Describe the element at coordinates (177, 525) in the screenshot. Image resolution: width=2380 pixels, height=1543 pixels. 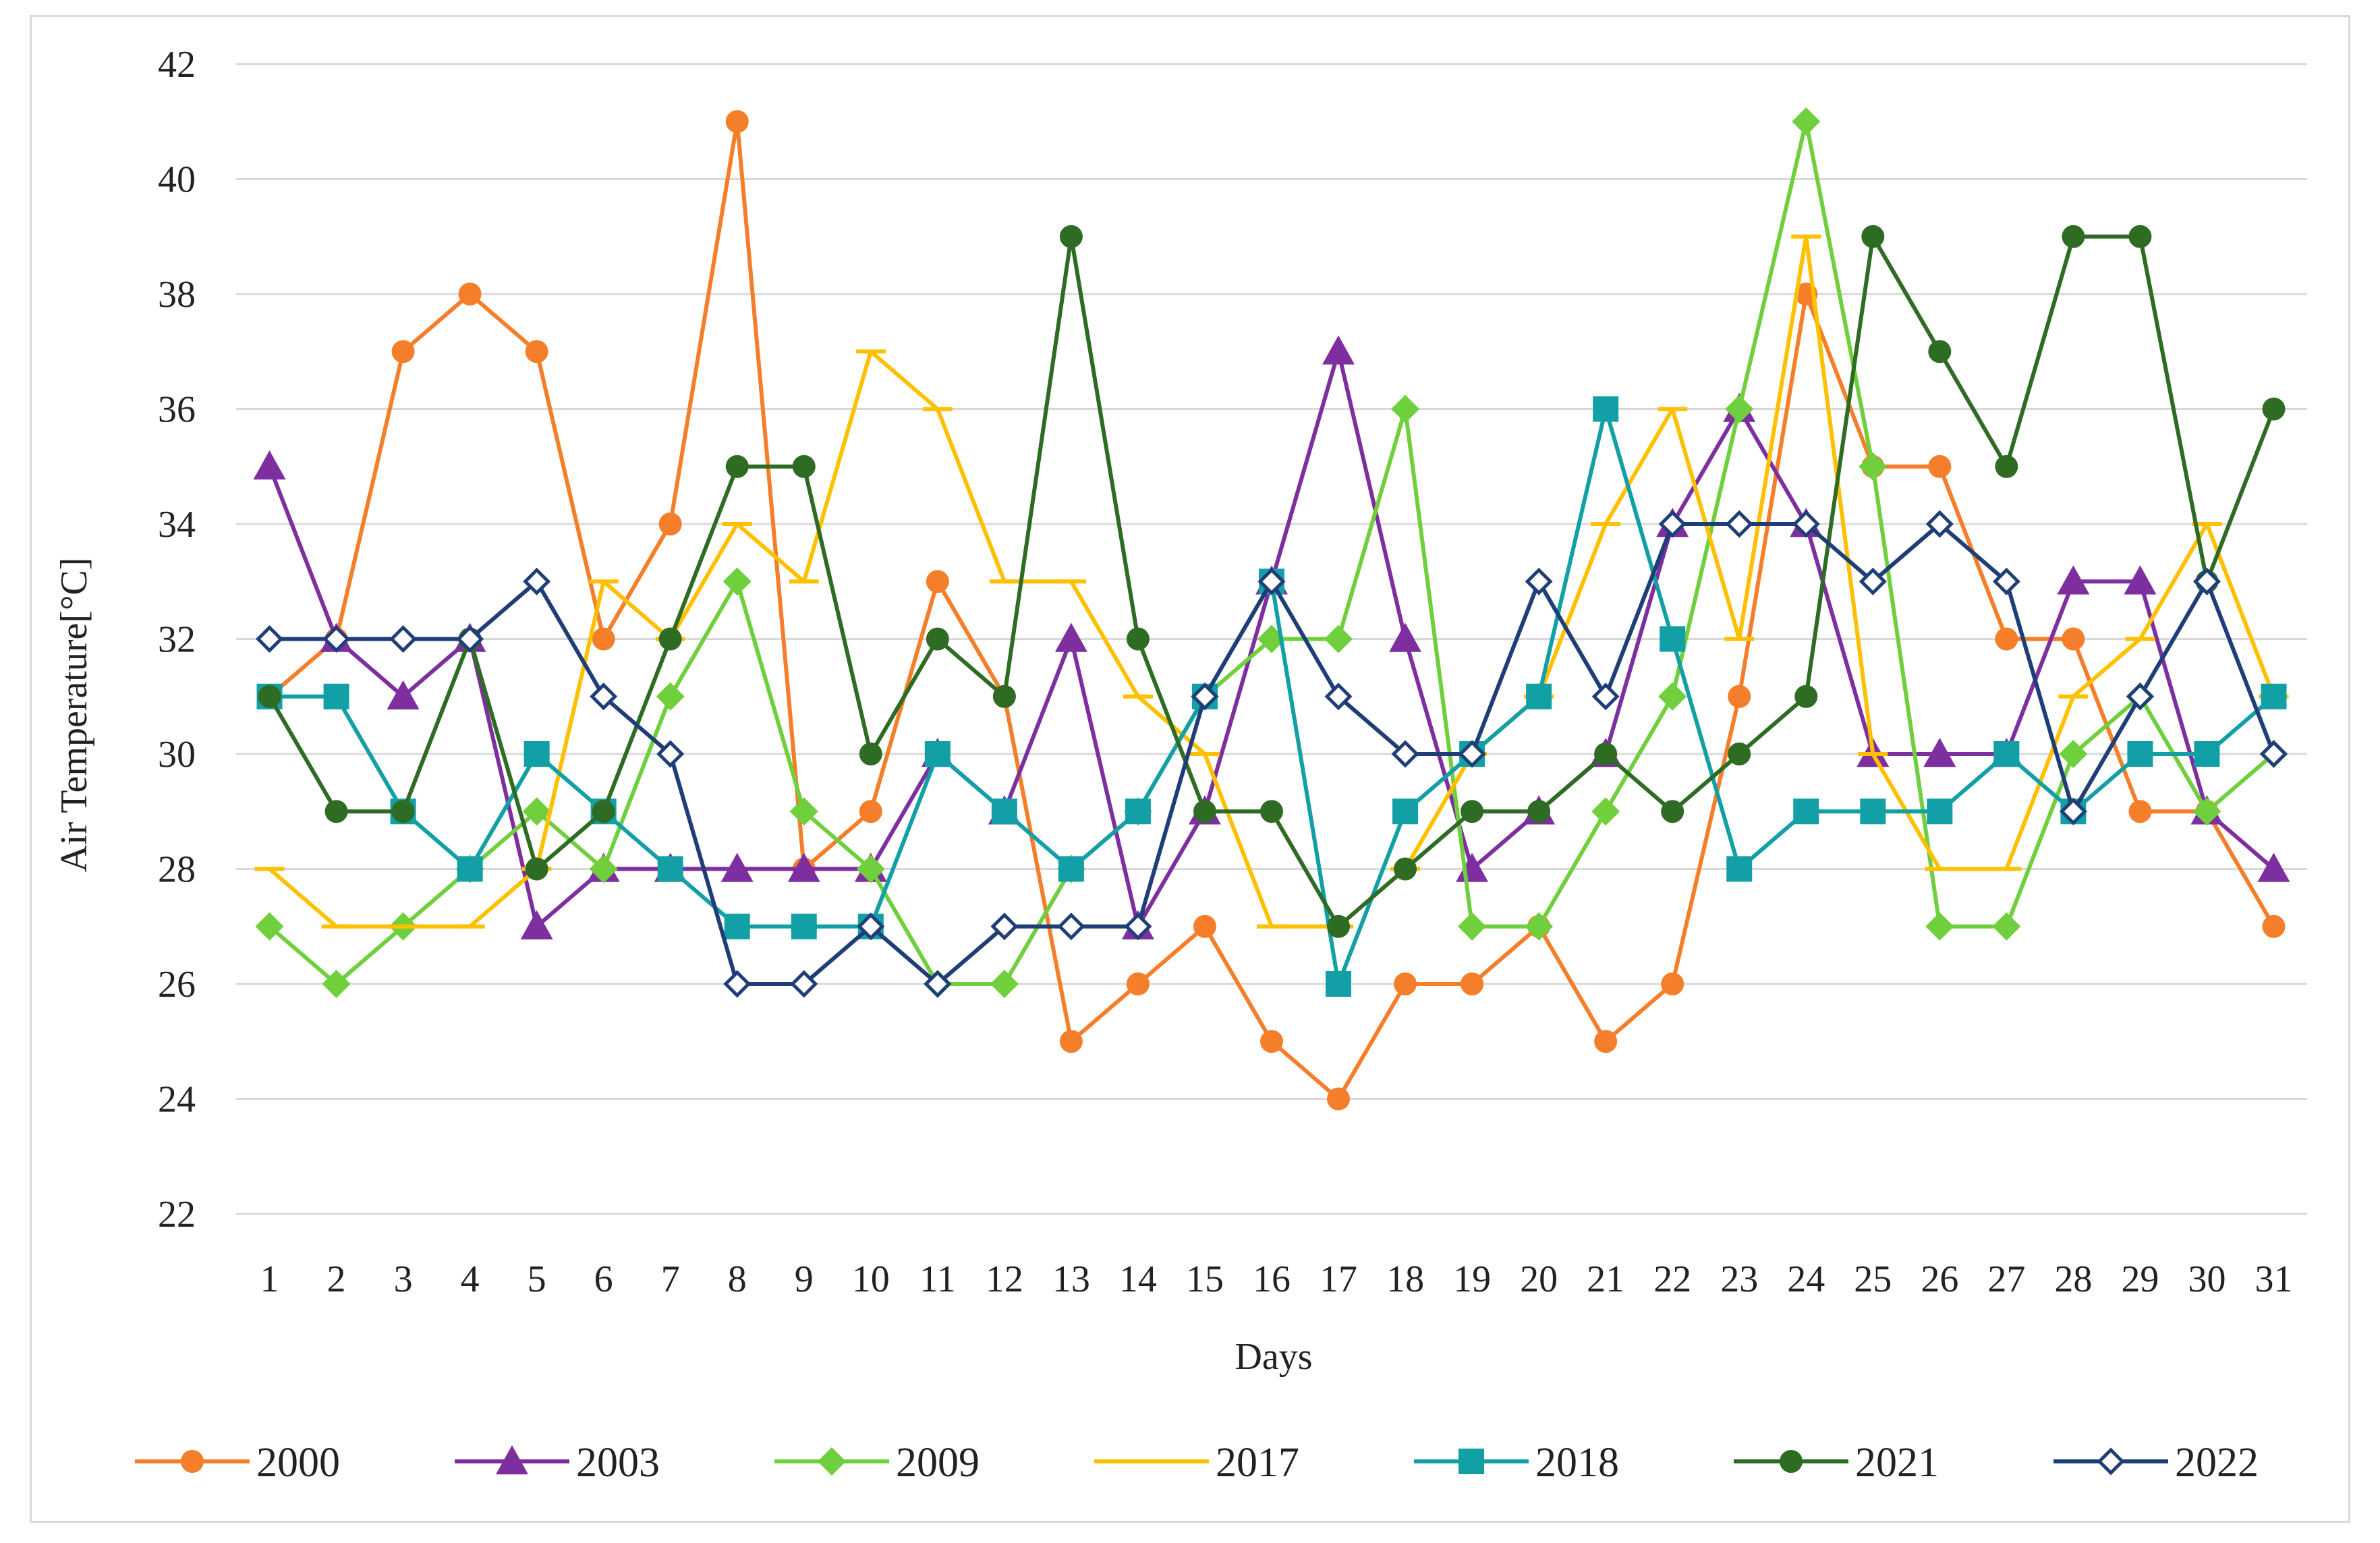
I see `y-tick-label: 34` at that location.